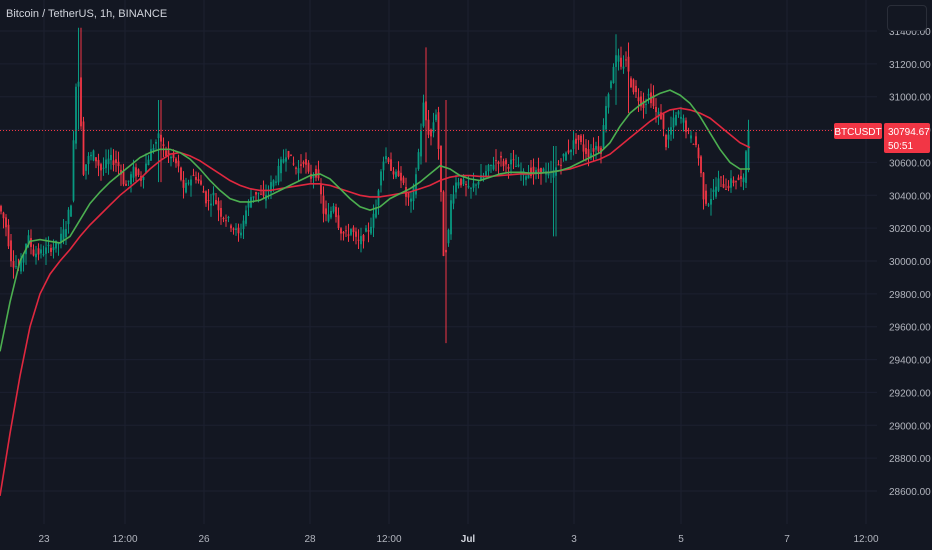  Describe the element at coordinates (910, 393) in the screenshot. I see `y-tick-label: 29200.00` at that location.